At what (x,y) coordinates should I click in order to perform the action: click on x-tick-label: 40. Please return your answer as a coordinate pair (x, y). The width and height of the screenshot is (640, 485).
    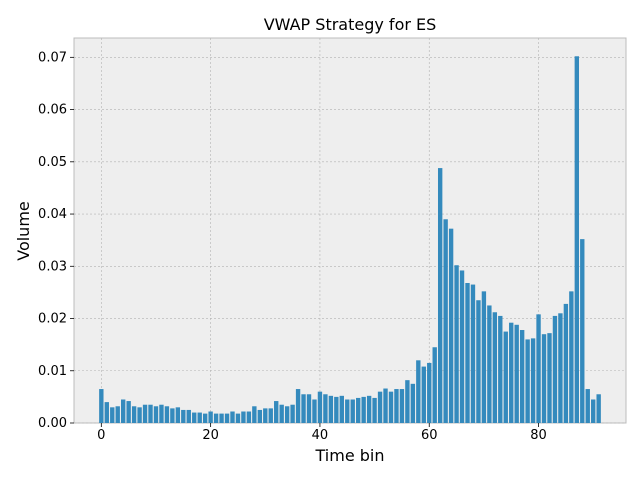
    Looking at the image, I should click on (320, 435).